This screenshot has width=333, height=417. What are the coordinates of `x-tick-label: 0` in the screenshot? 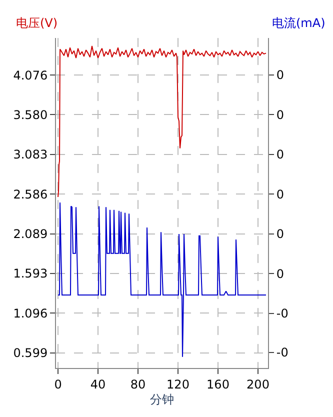 It's located at (58, 384).